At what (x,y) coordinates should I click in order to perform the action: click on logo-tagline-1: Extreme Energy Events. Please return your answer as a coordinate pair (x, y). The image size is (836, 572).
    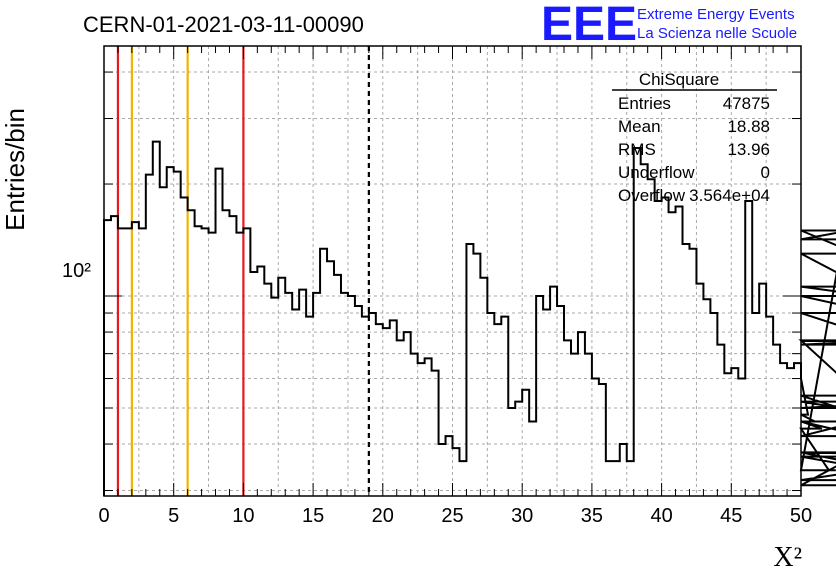
    Looking at the image, I should click on (716, 14).